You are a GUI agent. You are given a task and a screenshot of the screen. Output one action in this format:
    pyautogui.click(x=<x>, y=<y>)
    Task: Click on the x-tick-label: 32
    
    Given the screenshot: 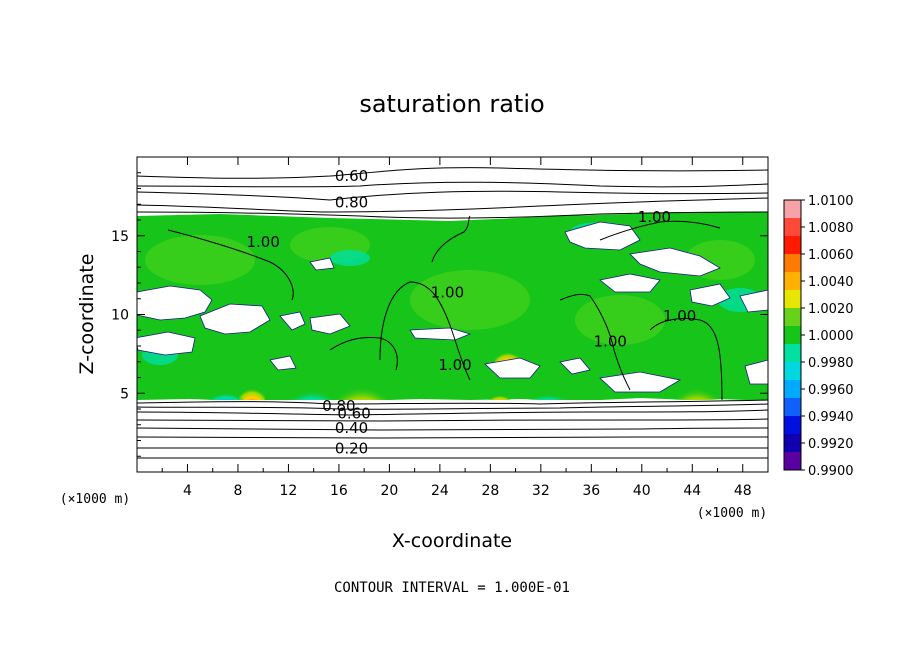 What is the action you would take?
    pyautogui.click(x=541, y=491)
    